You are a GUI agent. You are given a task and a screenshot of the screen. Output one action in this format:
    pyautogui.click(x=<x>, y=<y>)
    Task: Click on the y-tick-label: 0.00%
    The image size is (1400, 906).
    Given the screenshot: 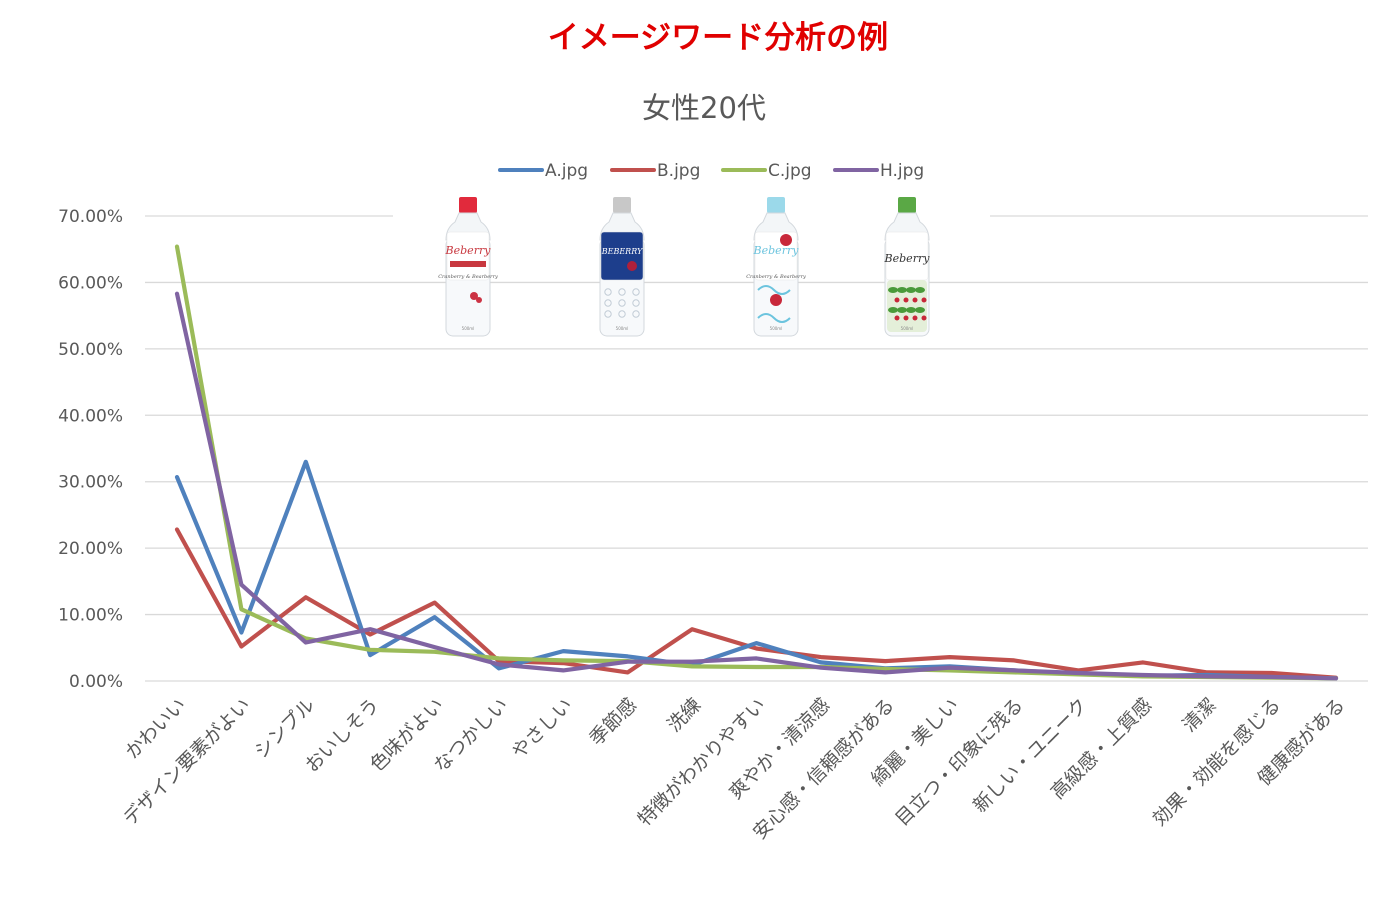 What is the action you would take?
    pyautogui.click(x=96, y=682)
    